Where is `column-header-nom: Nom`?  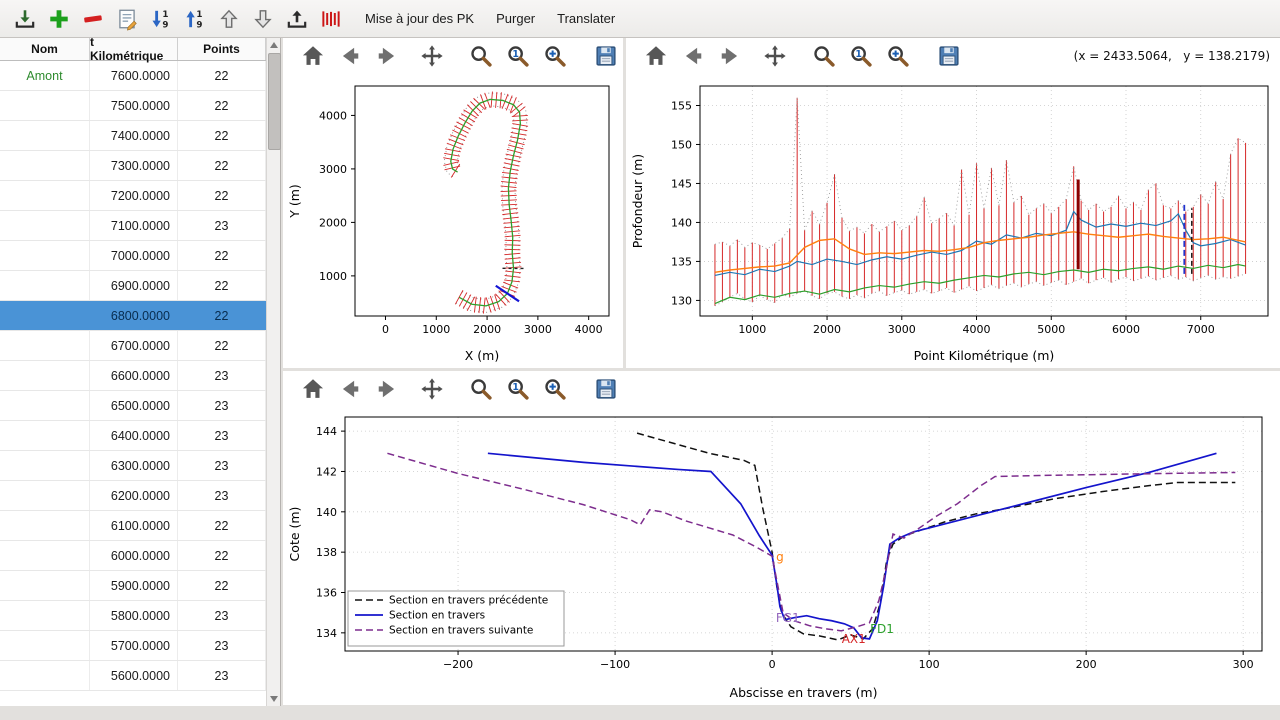
column-header-nom: Nom is located at coordinates (45, 49).